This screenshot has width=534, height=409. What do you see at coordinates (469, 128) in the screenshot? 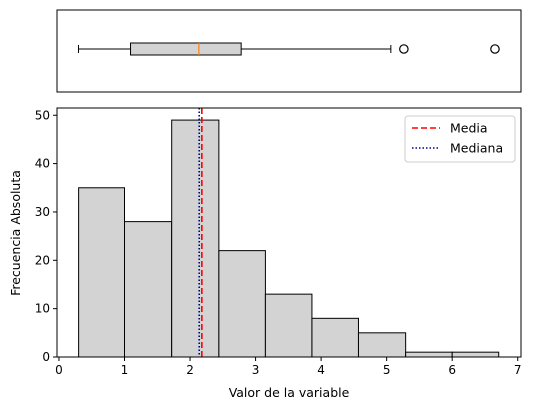
I see `legend-label-media: Media` at bounding box center [469, 128].